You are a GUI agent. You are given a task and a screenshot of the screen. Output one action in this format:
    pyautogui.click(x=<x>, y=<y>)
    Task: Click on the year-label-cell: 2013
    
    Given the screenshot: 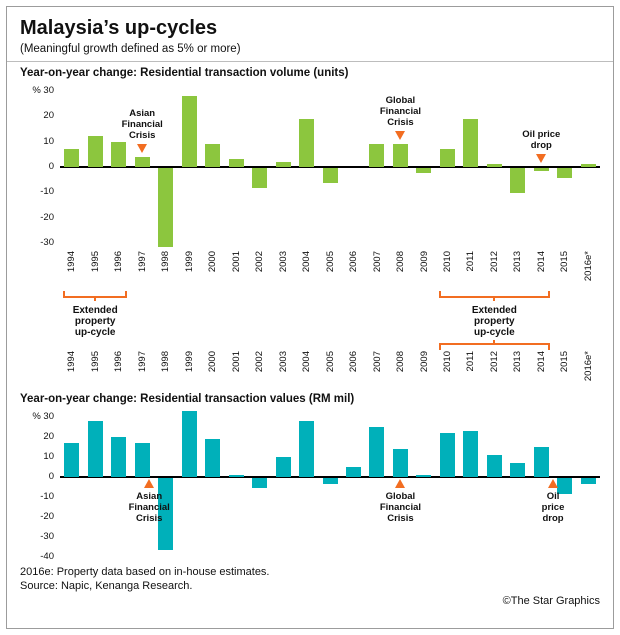 What is the action you would take?
    pyautogui.click(x=517, y=371)
    